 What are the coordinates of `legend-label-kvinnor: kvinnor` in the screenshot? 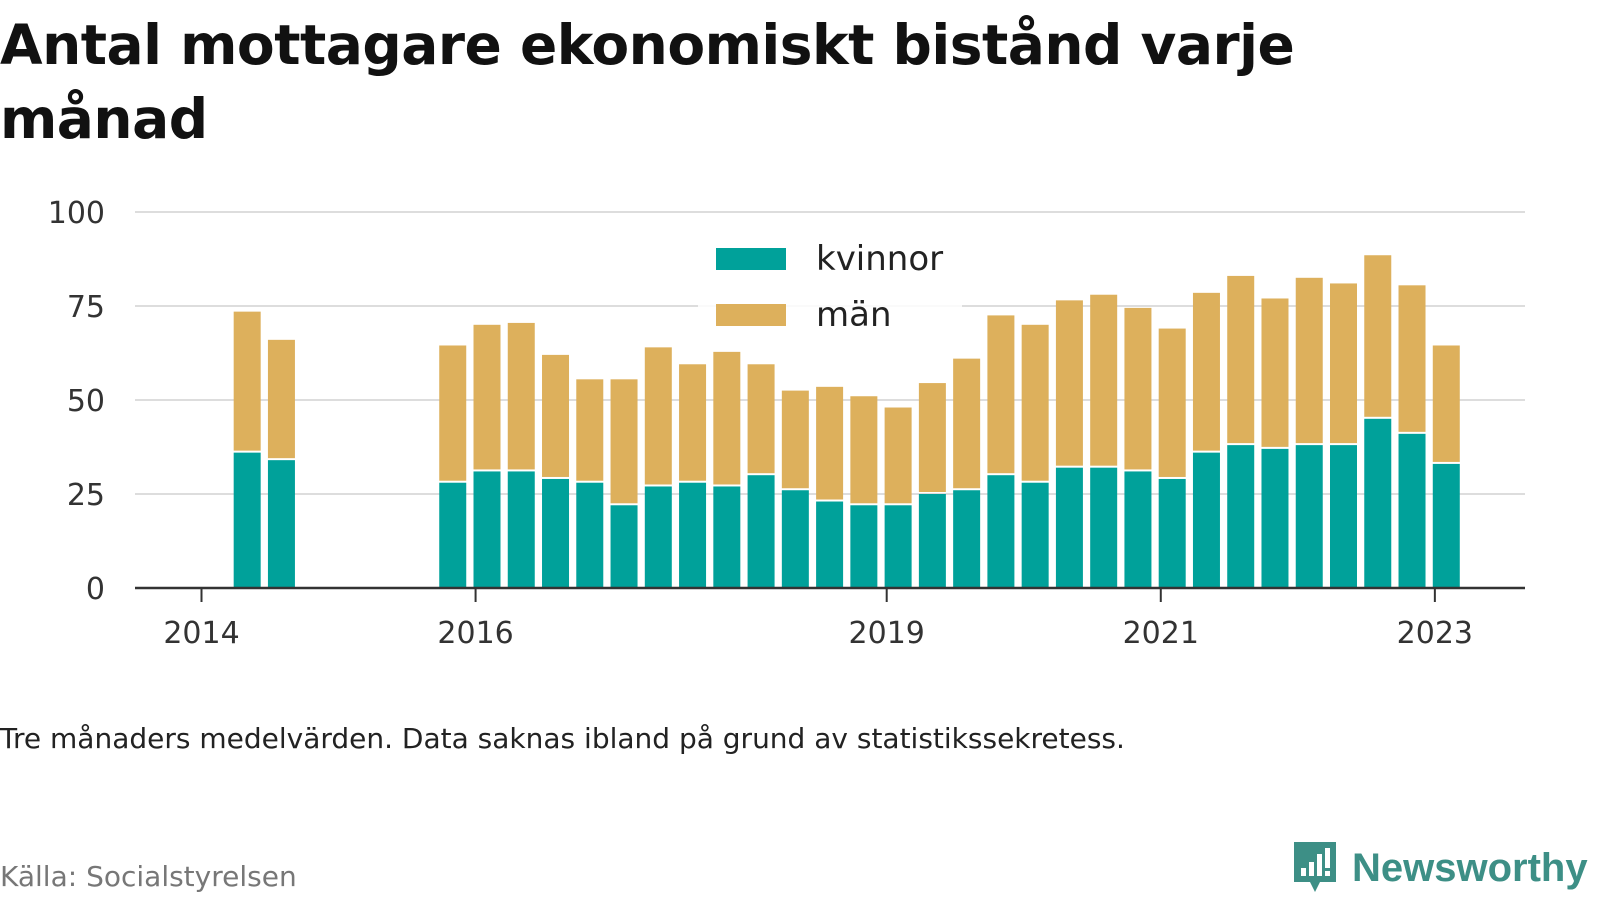 It's located at (879, 259).